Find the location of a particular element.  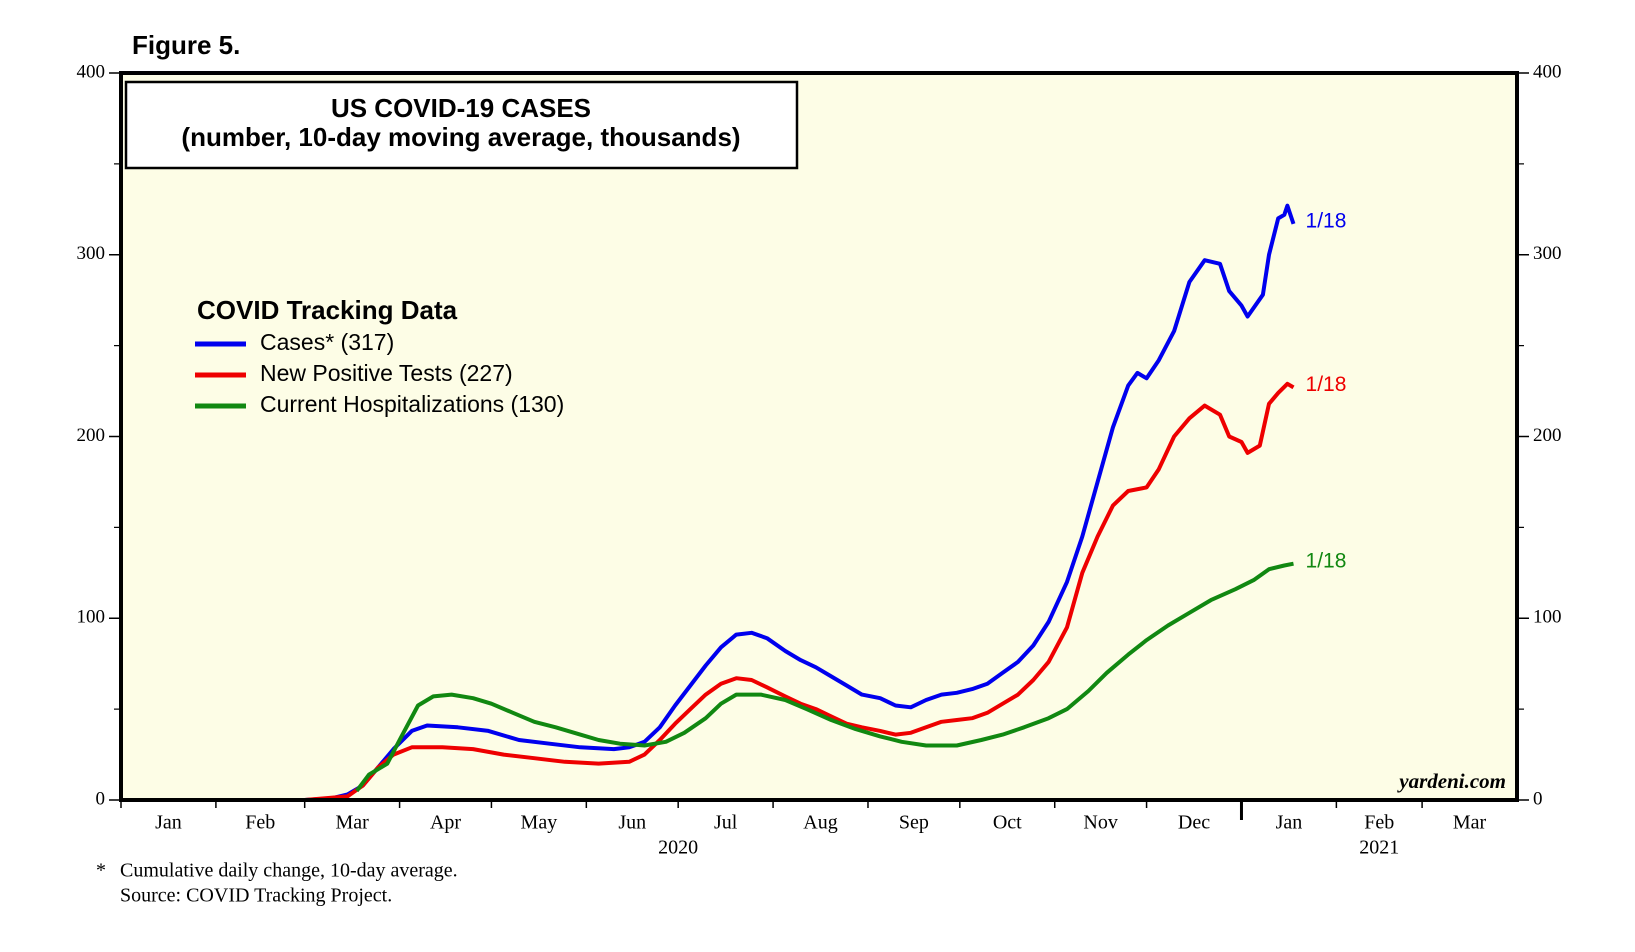

x-tick-label: Aug is located at coordinates (820, 823).